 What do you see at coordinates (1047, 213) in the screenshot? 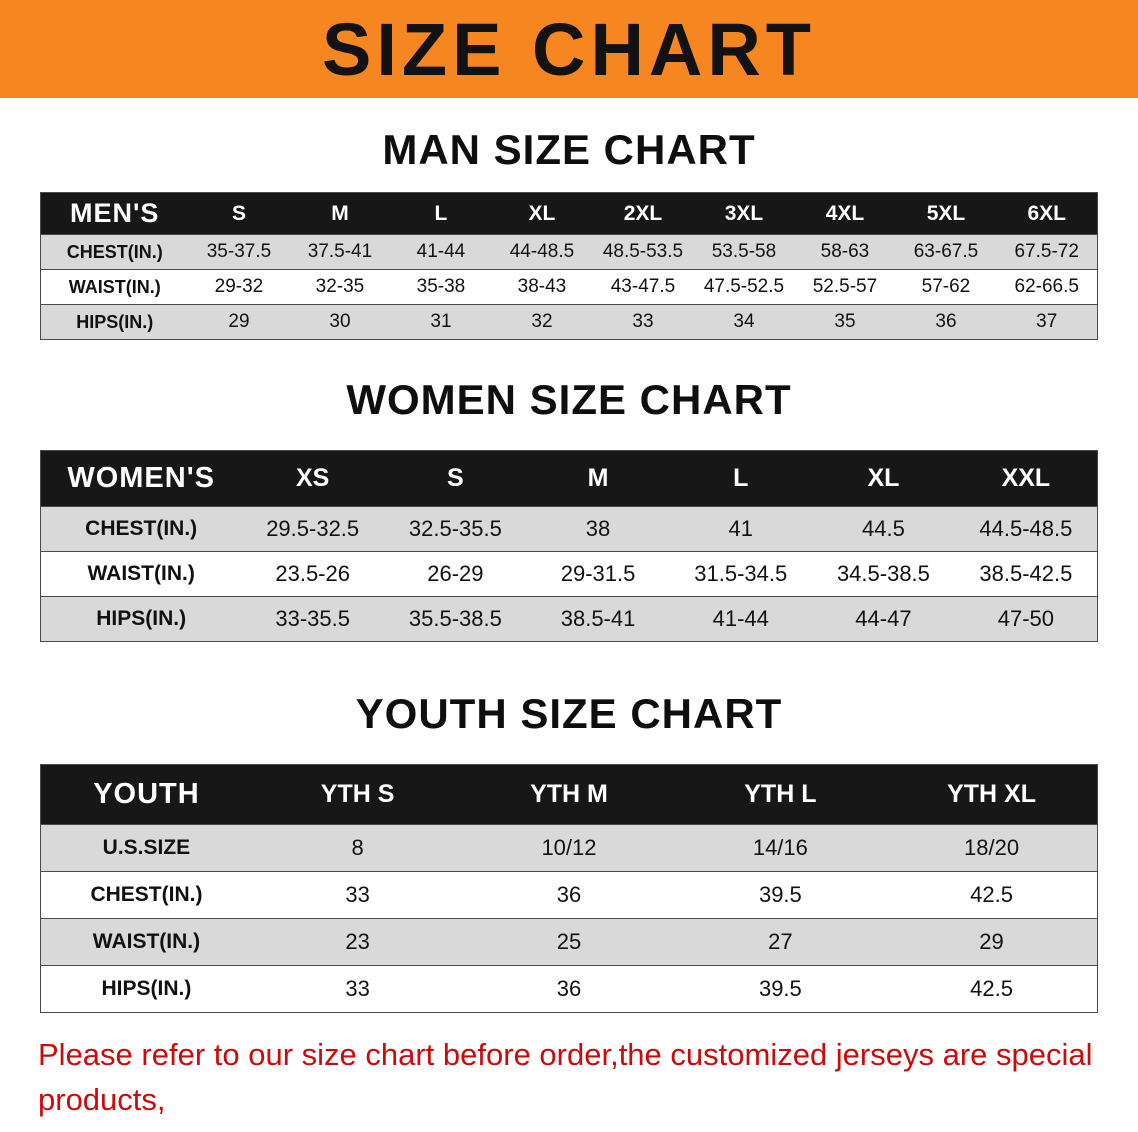
I see `column-header: 6XL` at bounding box center [1047, 213].